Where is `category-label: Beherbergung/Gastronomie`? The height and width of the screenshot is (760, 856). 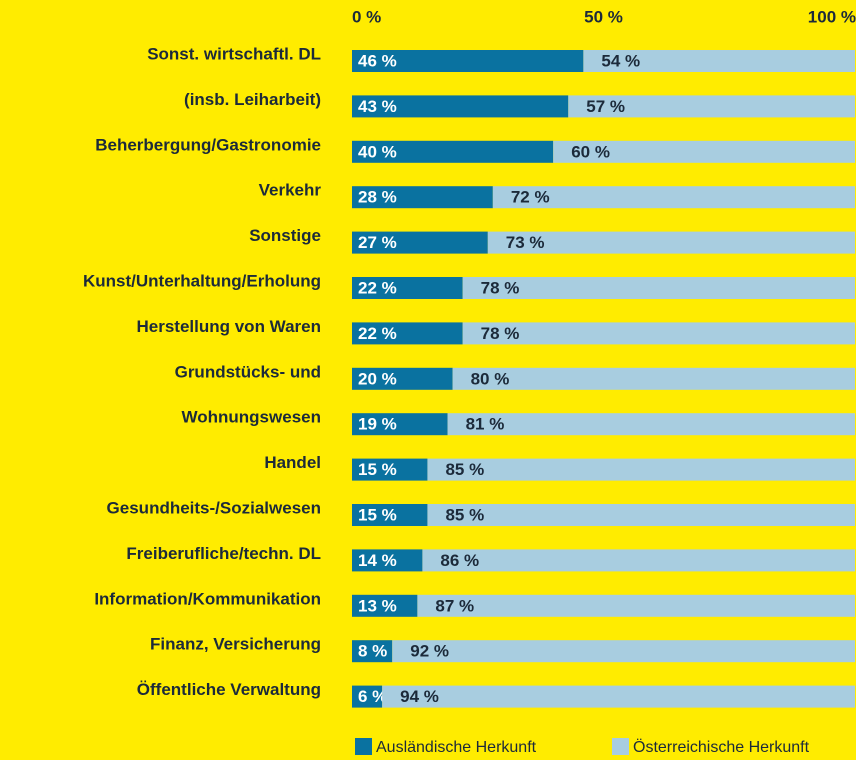 category-label: Beherbergung/Gastronomie is located at coordinates (208, 144).